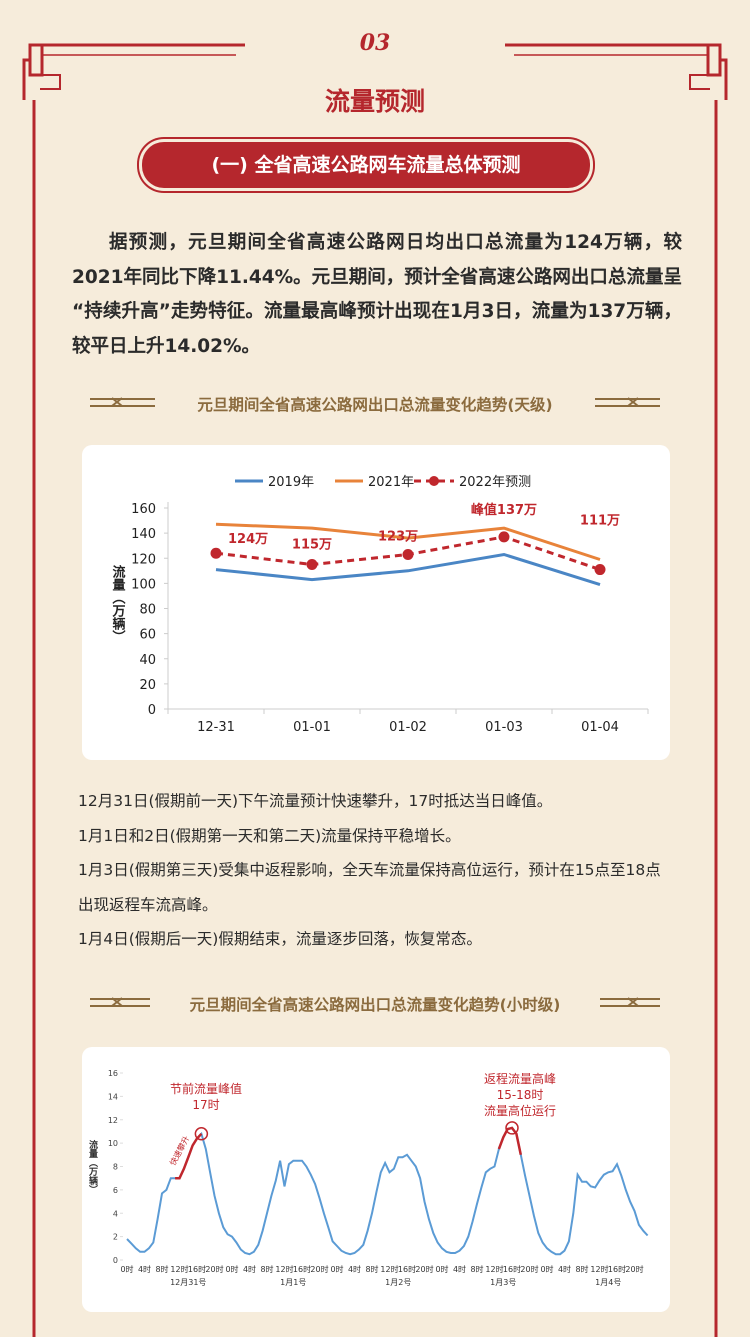  Describe the element at coordinates (398, 536) in the screenshot. I see `data-label: 123万` at that location.